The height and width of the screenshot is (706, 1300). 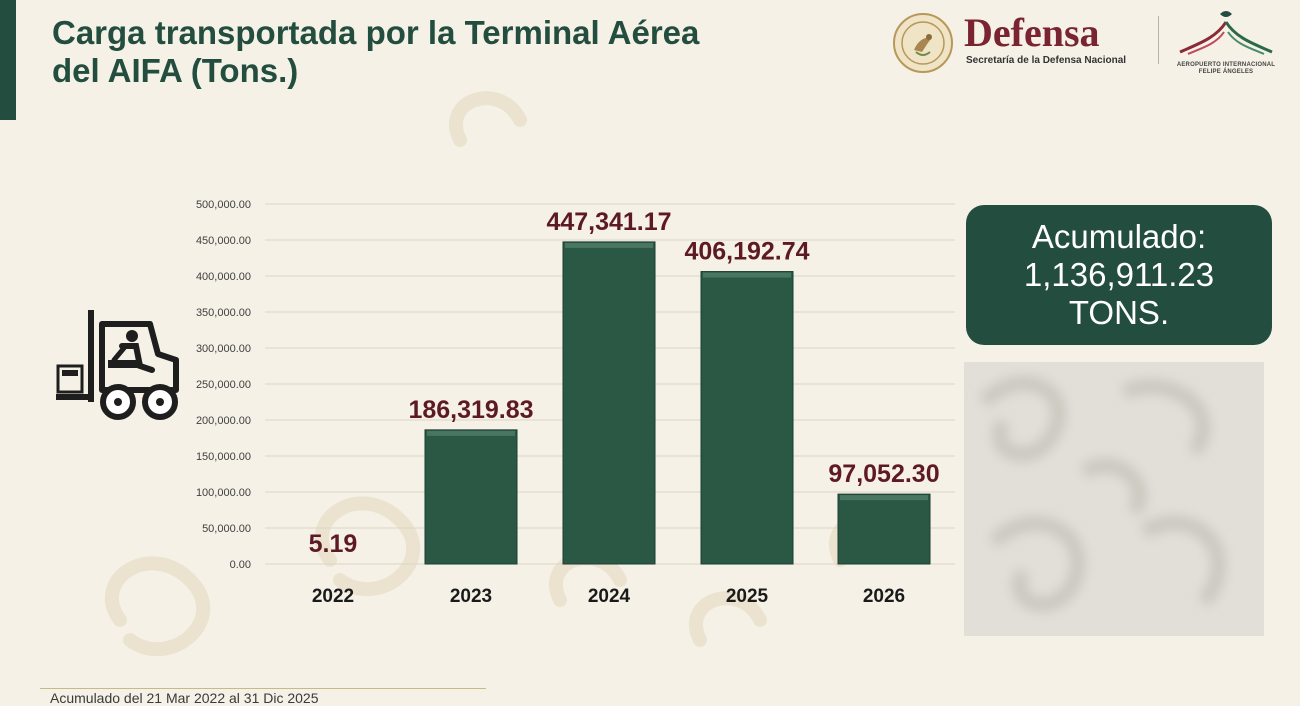 What do you see at coordinates (223, 313) in the screenshot?
I see `y-tick-label: 350,000.00` at bounding box center [223, 313].